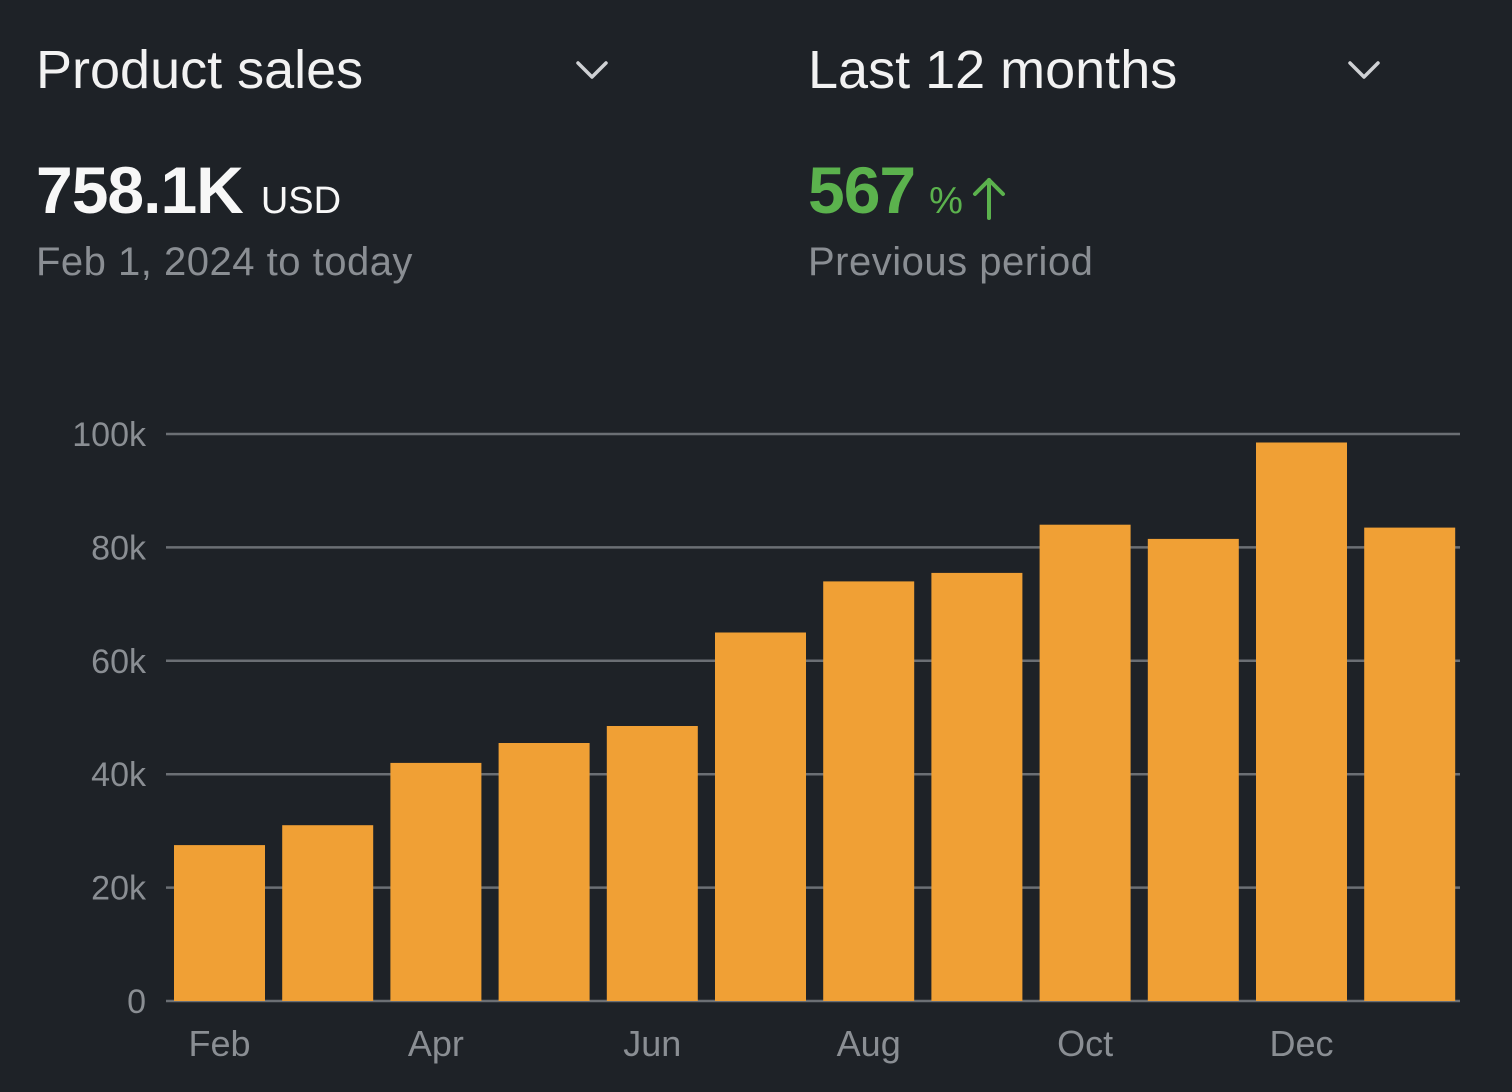  Describe the element at coordinates (119, 775) in the screenshot. I see `y-tick-label: 40k` at that location.